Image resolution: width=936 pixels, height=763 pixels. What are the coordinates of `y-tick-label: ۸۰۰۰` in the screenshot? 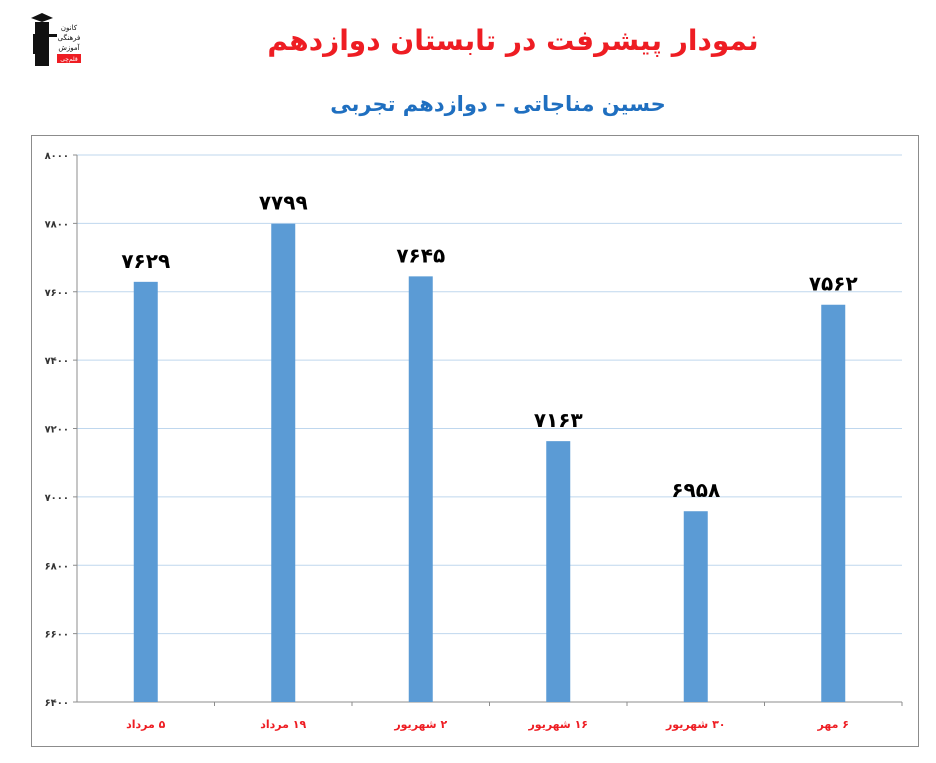 It's located at (57, 156).